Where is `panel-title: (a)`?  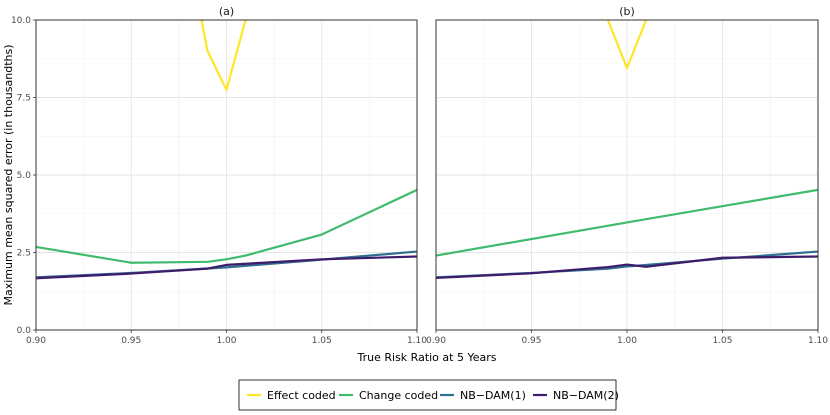
panel-title: (a) is located at coordinates (226, 11).